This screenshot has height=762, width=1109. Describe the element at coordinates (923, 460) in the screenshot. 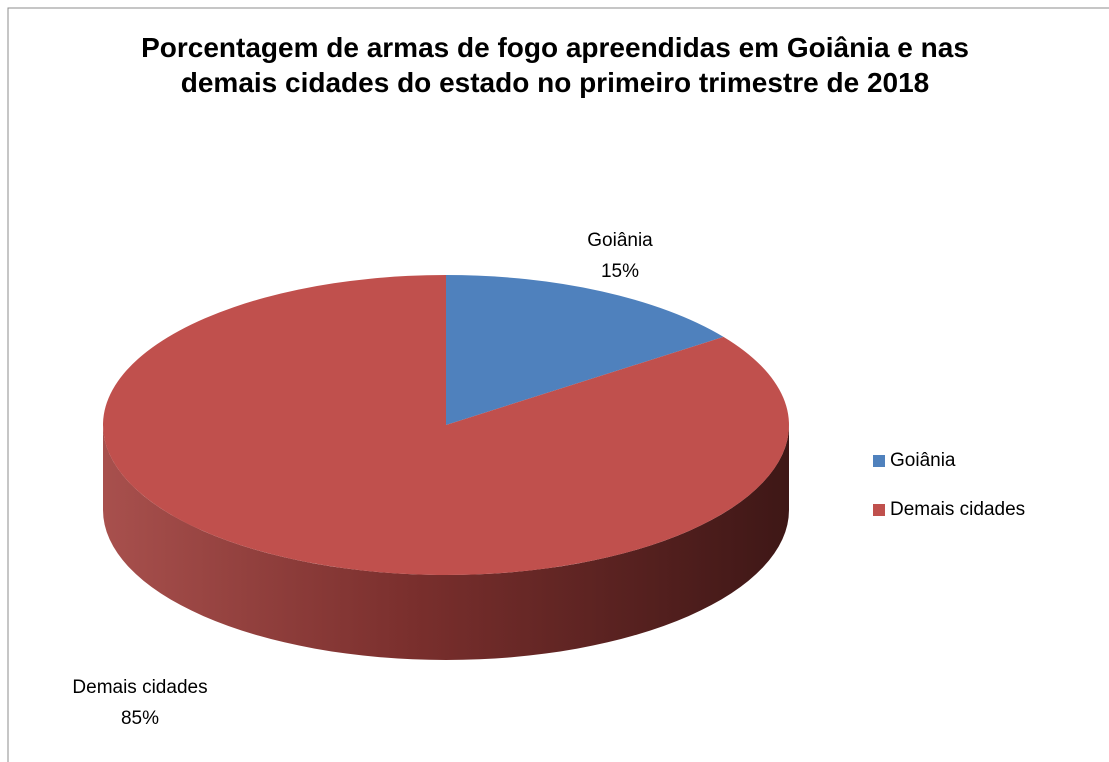

I see `legend-label: Goiânia` at that location.